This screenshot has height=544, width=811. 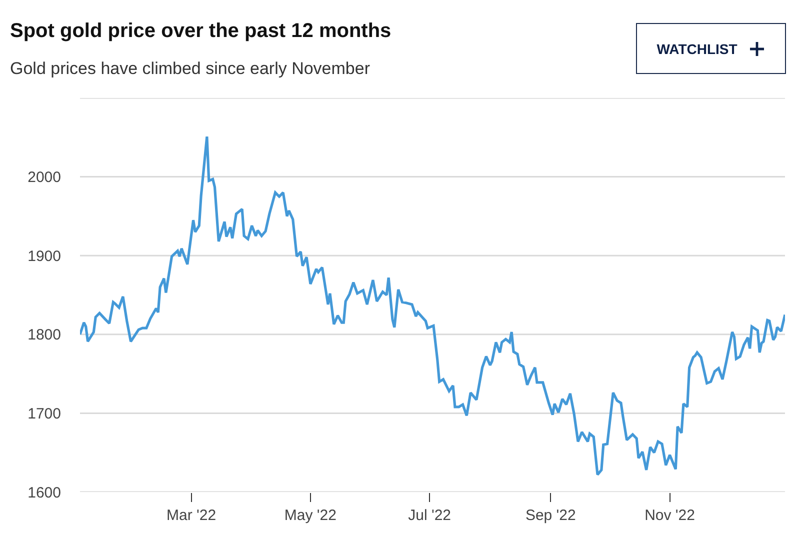 What do you see at coordinates (44, 256) in the screenshot?
I see `y-tick-label: 1900` at bounding box center [44, 256].